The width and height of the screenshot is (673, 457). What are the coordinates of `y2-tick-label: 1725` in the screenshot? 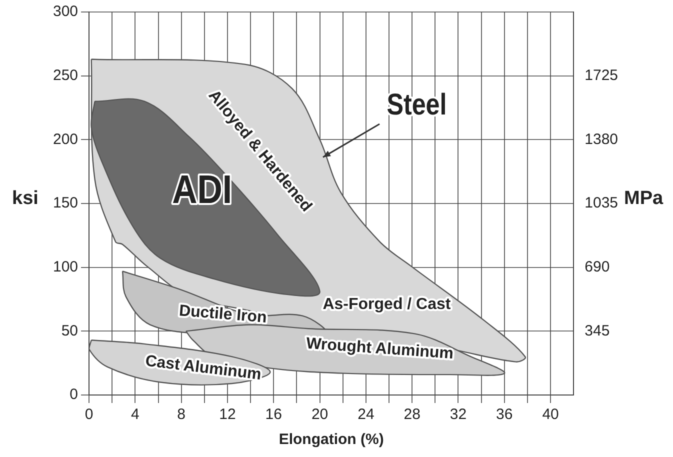 It's located at (601, 75).